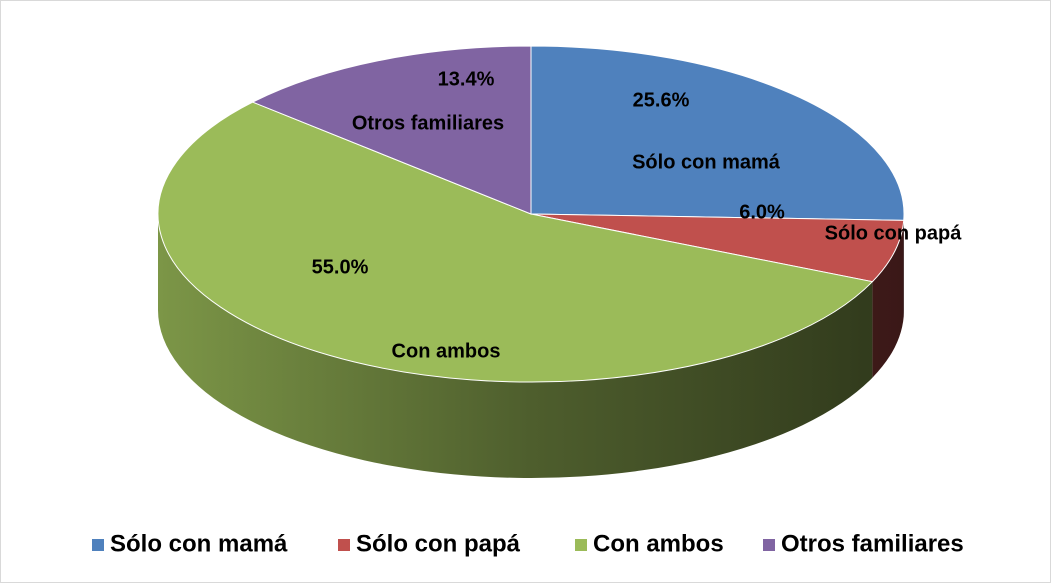  I want to click on legend-label: Sólo con mamá, so click(199, 543).